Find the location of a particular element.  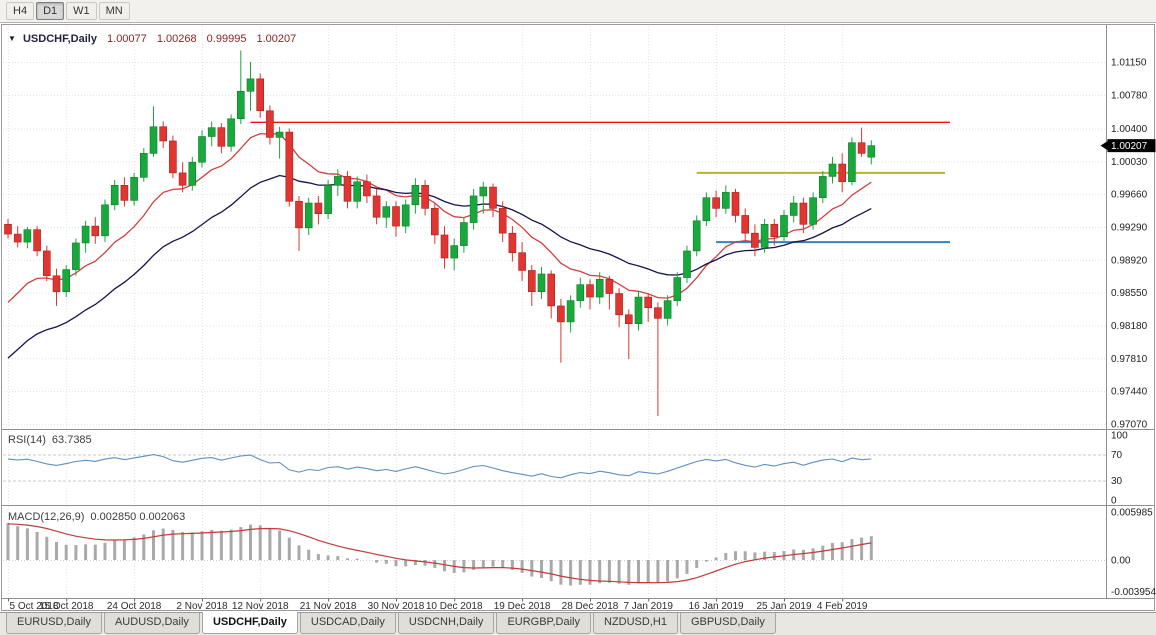

svg-text: 0.98920 is located at coordinates (1129, 260).